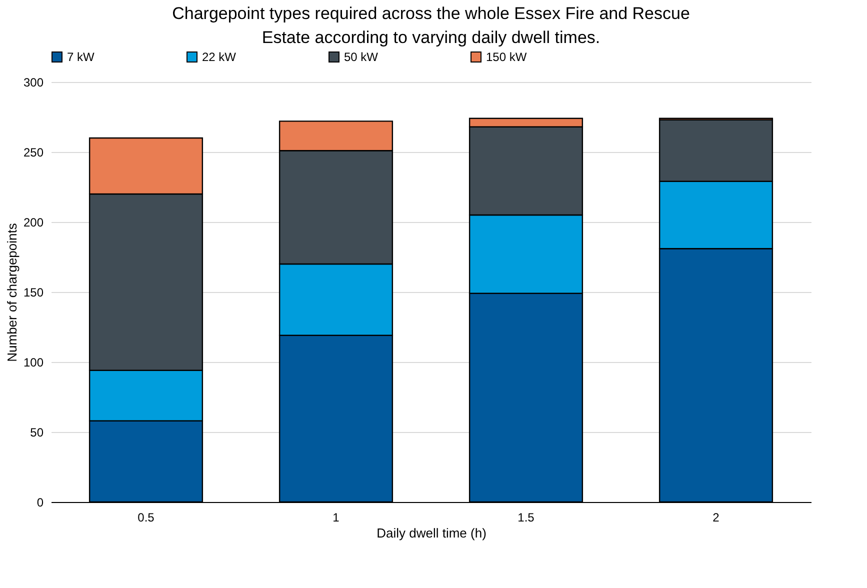 The width and height of the screenshot is (867, 588). What do you see at coordinates (507, 57) in the screenshot?
I see `legend-label: 150 kW` at bounding box center [507, 57].